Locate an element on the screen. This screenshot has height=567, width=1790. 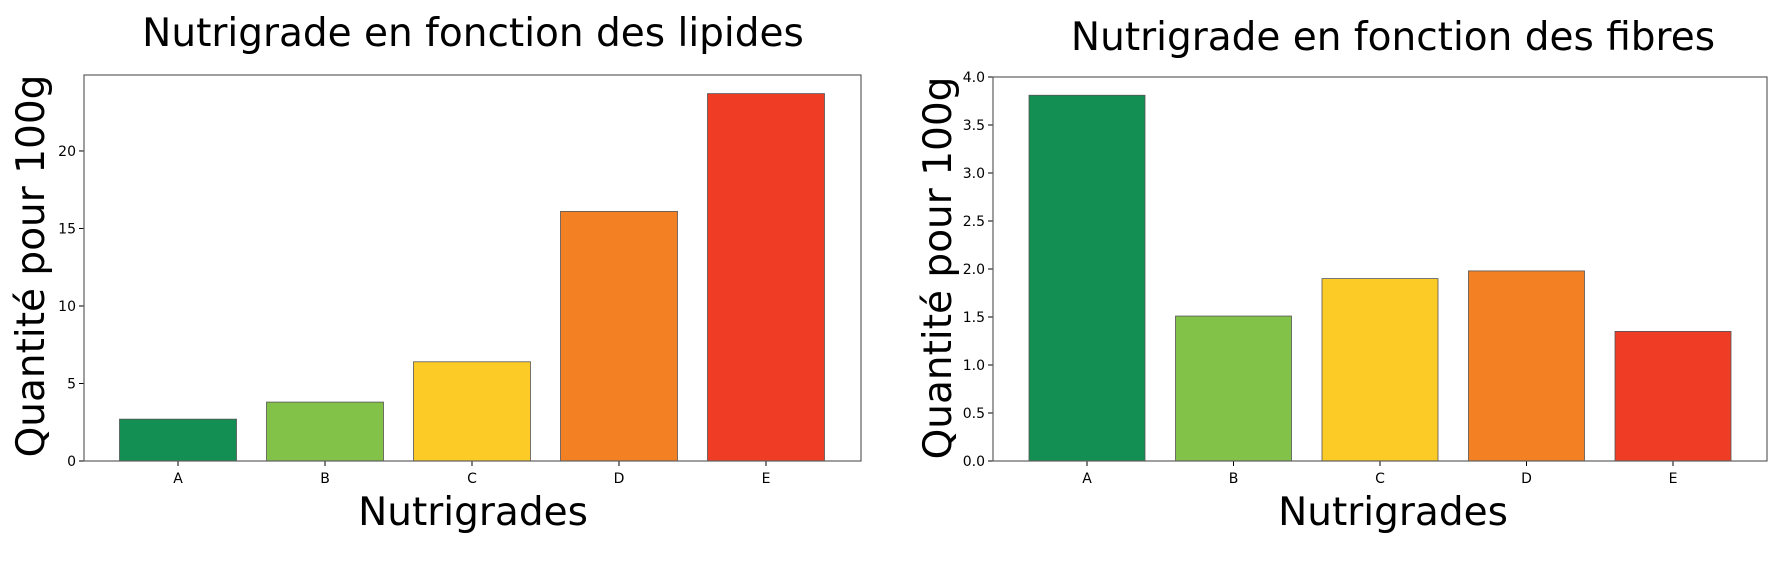
y-tick-label: 2.5 is located at coordinates (974, 222).